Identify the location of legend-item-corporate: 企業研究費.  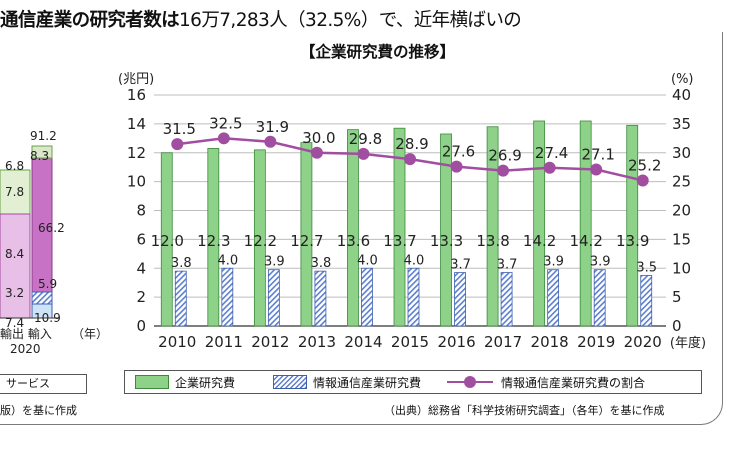
(185, 382).